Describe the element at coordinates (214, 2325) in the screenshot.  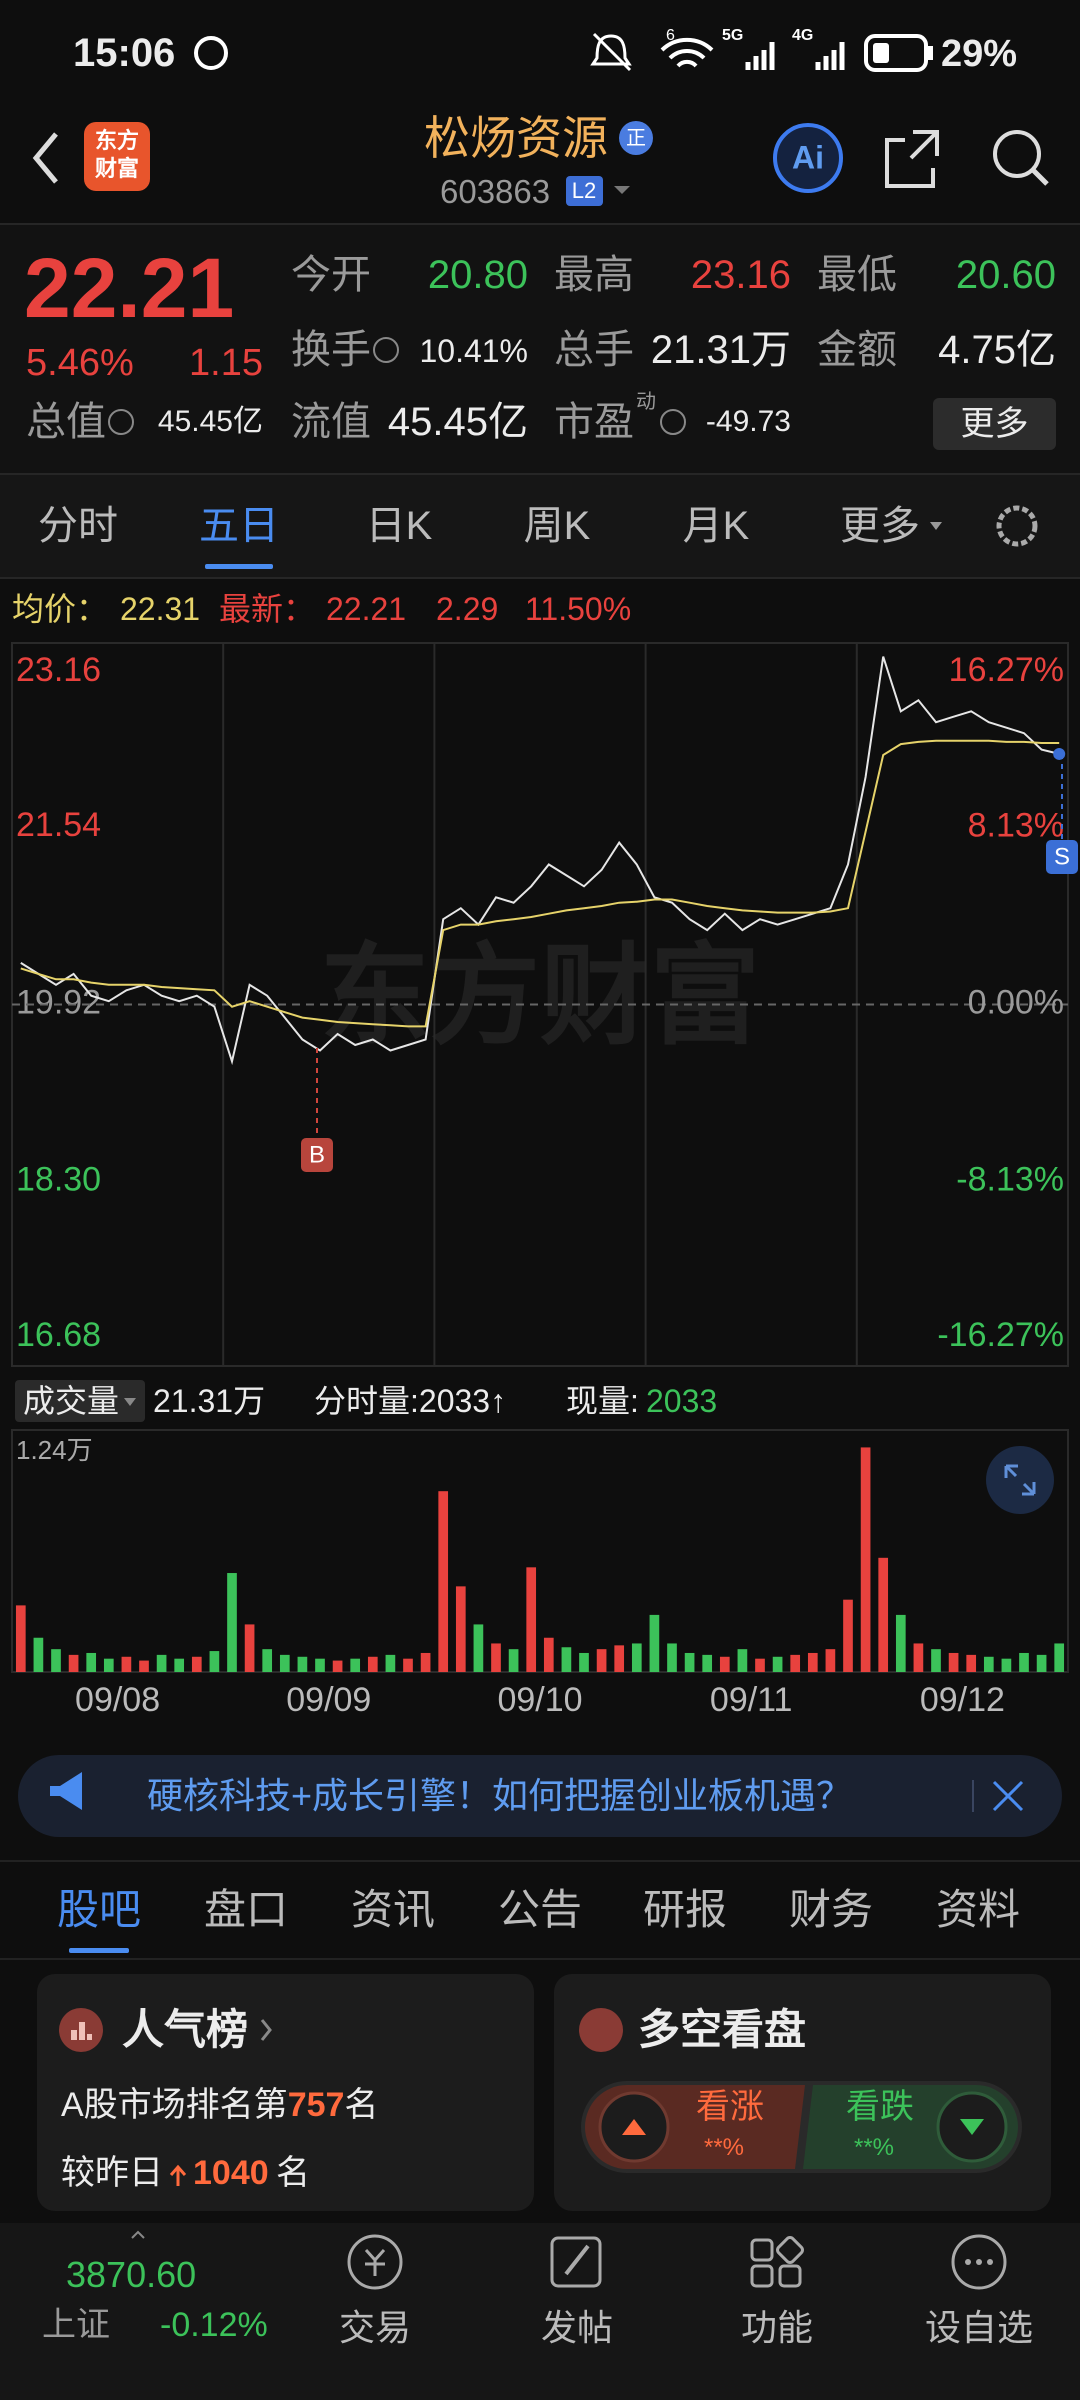
I see `index-change: -0.12%` at that location.